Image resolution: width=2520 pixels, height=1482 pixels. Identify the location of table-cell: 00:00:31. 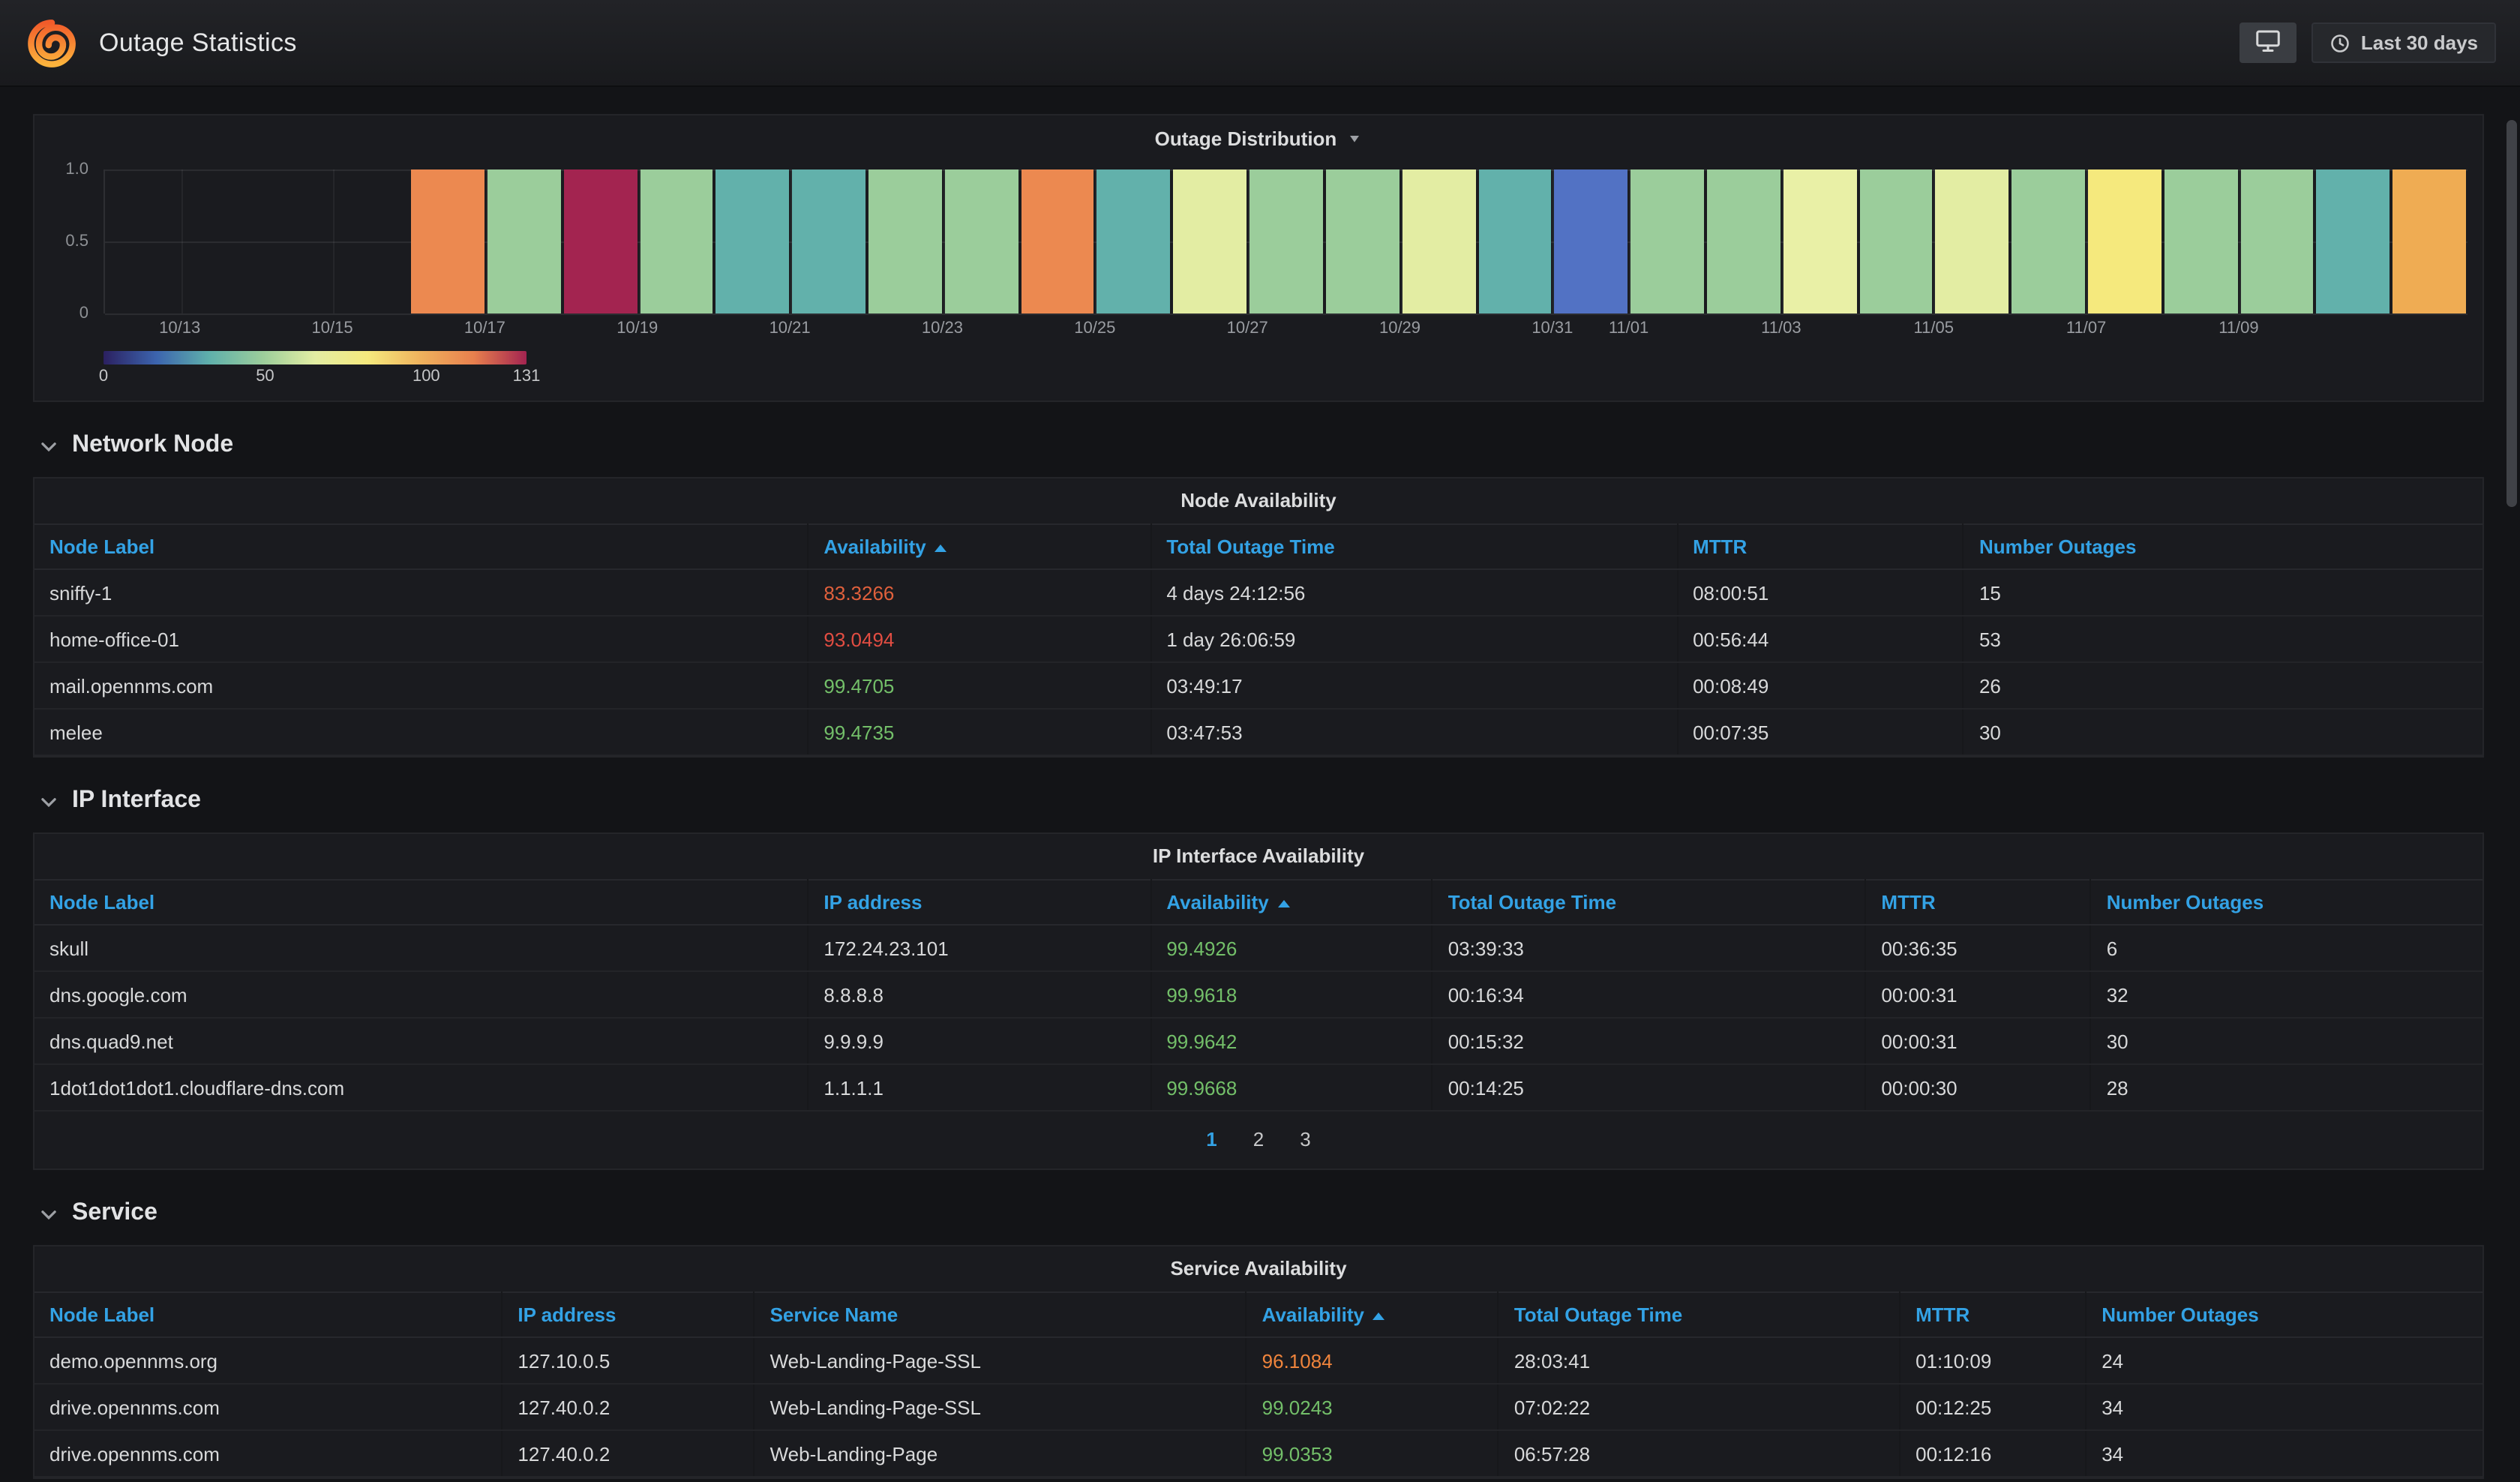
(1978, 994).